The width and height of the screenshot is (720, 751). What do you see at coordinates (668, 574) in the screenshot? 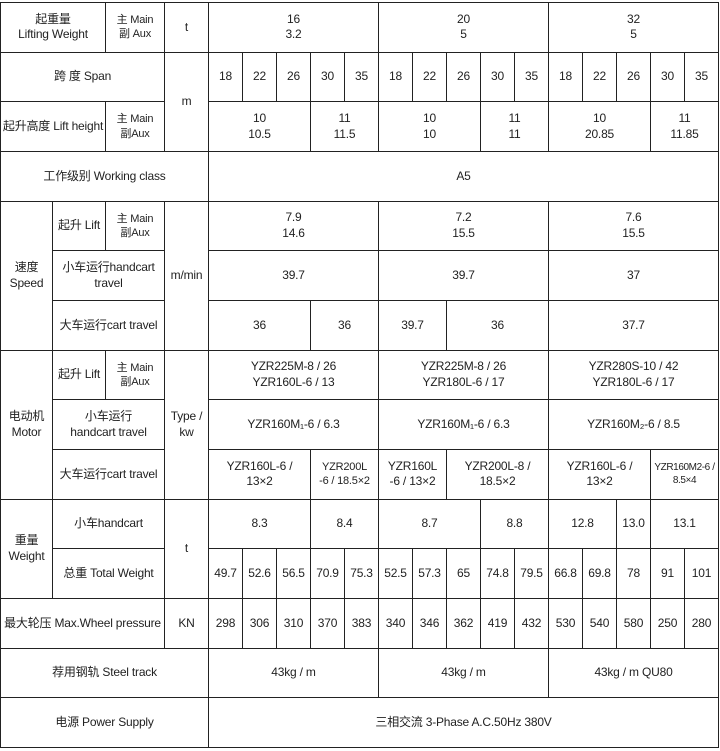
I see `total-weight-cell: 91` at bounding box center [668, 574].